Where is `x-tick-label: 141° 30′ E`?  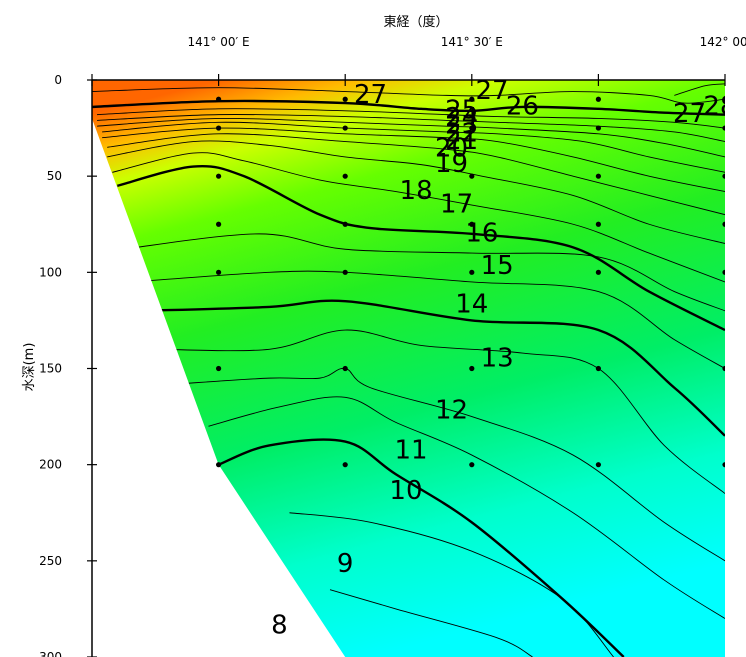
x-tick-label: 141° 30′ E is located at coordinates (472, 42).